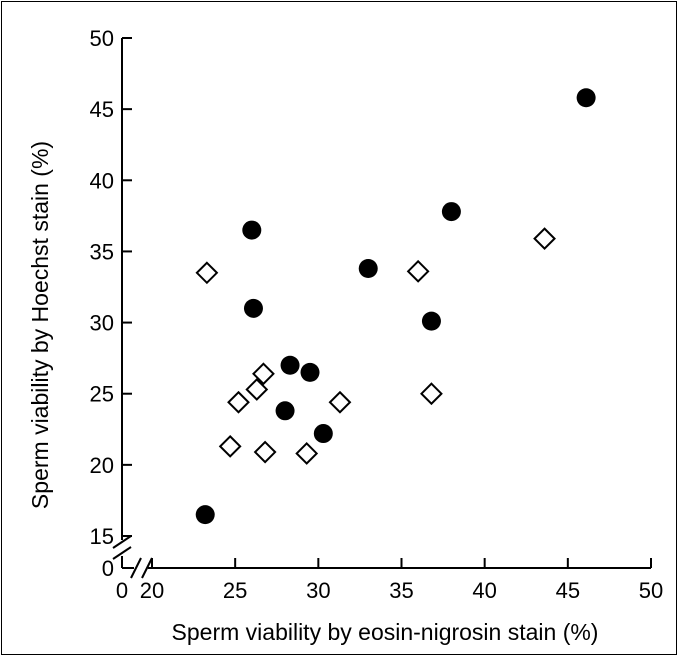 The width and height of the screenshot is (680, 658). Describe the element at coordinates (122, 590) in the screenshot. I see `x-zero-label: 0` at that location.